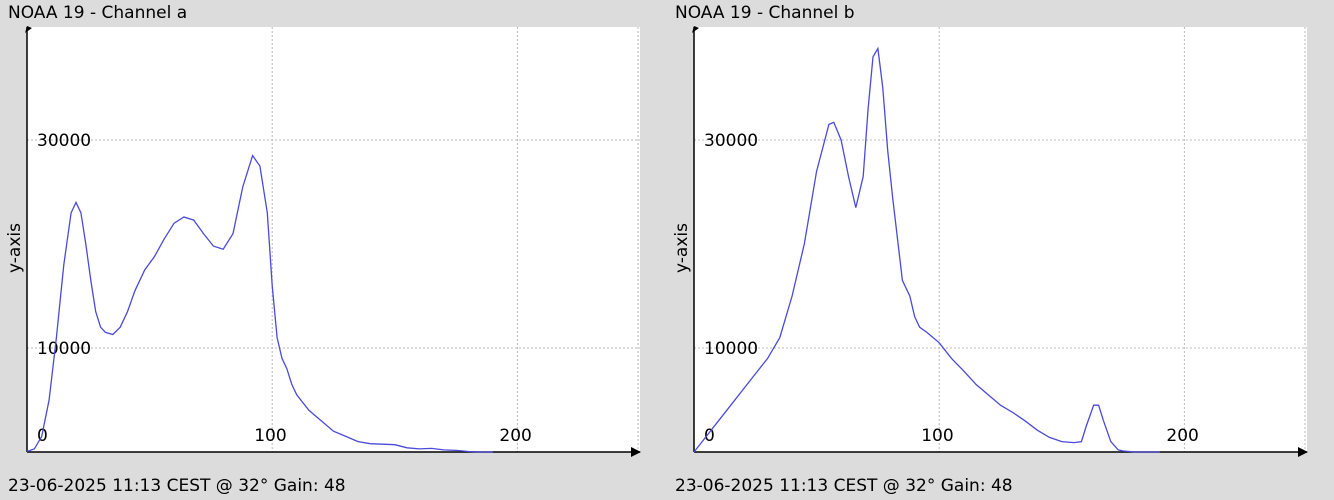 This screenshot has height=500, width=1334. I want to click on x-tick-label: 0, so click(709, 436).